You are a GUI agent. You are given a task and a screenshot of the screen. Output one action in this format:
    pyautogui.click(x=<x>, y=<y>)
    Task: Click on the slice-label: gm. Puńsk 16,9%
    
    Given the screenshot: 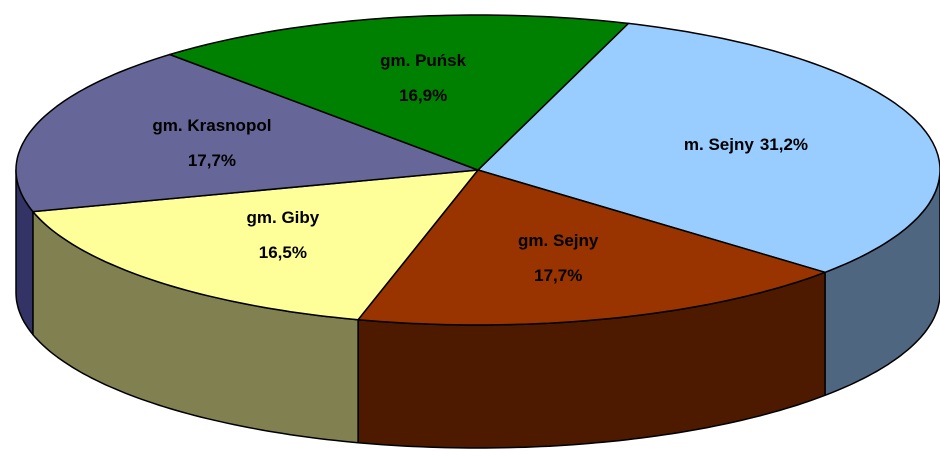 What is the action you would take?
    pyautogui.click(x=423, y=78)
    